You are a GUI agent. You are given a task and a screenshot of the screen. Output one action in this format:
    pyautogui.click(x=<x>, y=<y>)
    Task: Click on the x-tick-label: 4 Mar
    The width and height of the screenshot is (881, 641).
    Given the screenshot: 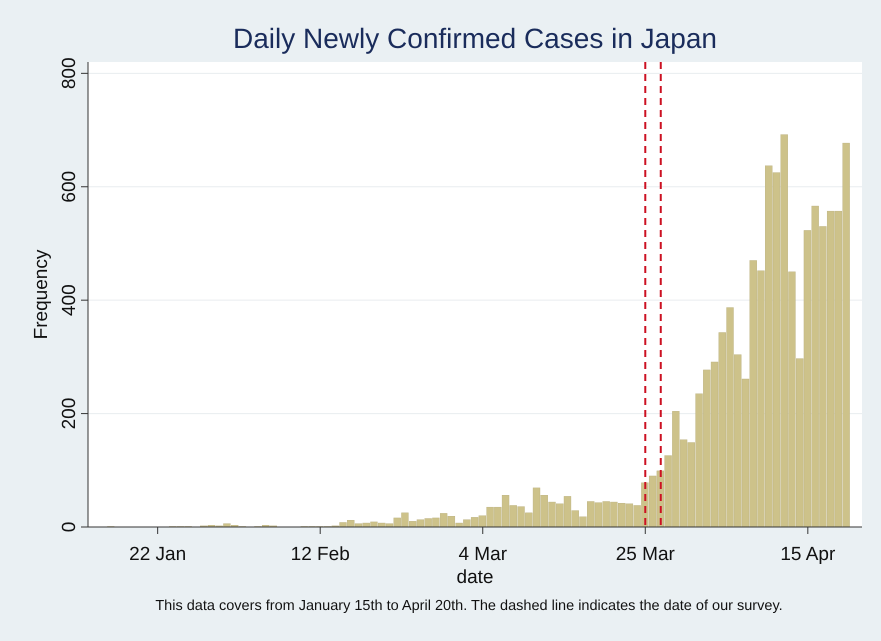 What is the action you would take?
    pyautogui.click(x=483, y=554)
    